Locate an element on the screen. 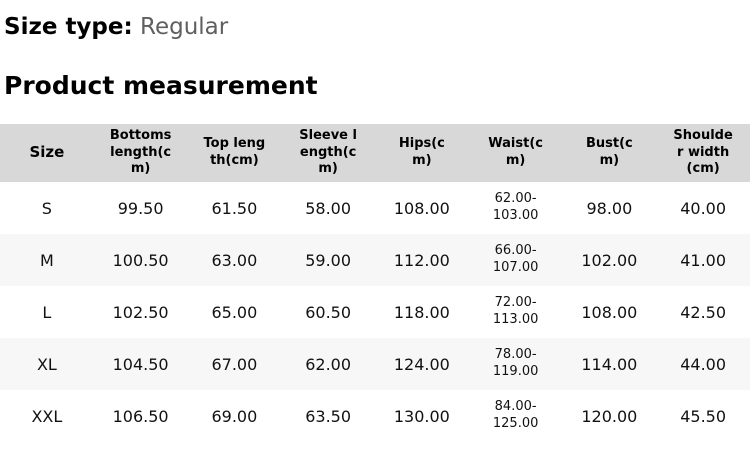 This screenshot has height=457, width=750. size-type-line: Size type: Regular is located at coordinates (377, 27).